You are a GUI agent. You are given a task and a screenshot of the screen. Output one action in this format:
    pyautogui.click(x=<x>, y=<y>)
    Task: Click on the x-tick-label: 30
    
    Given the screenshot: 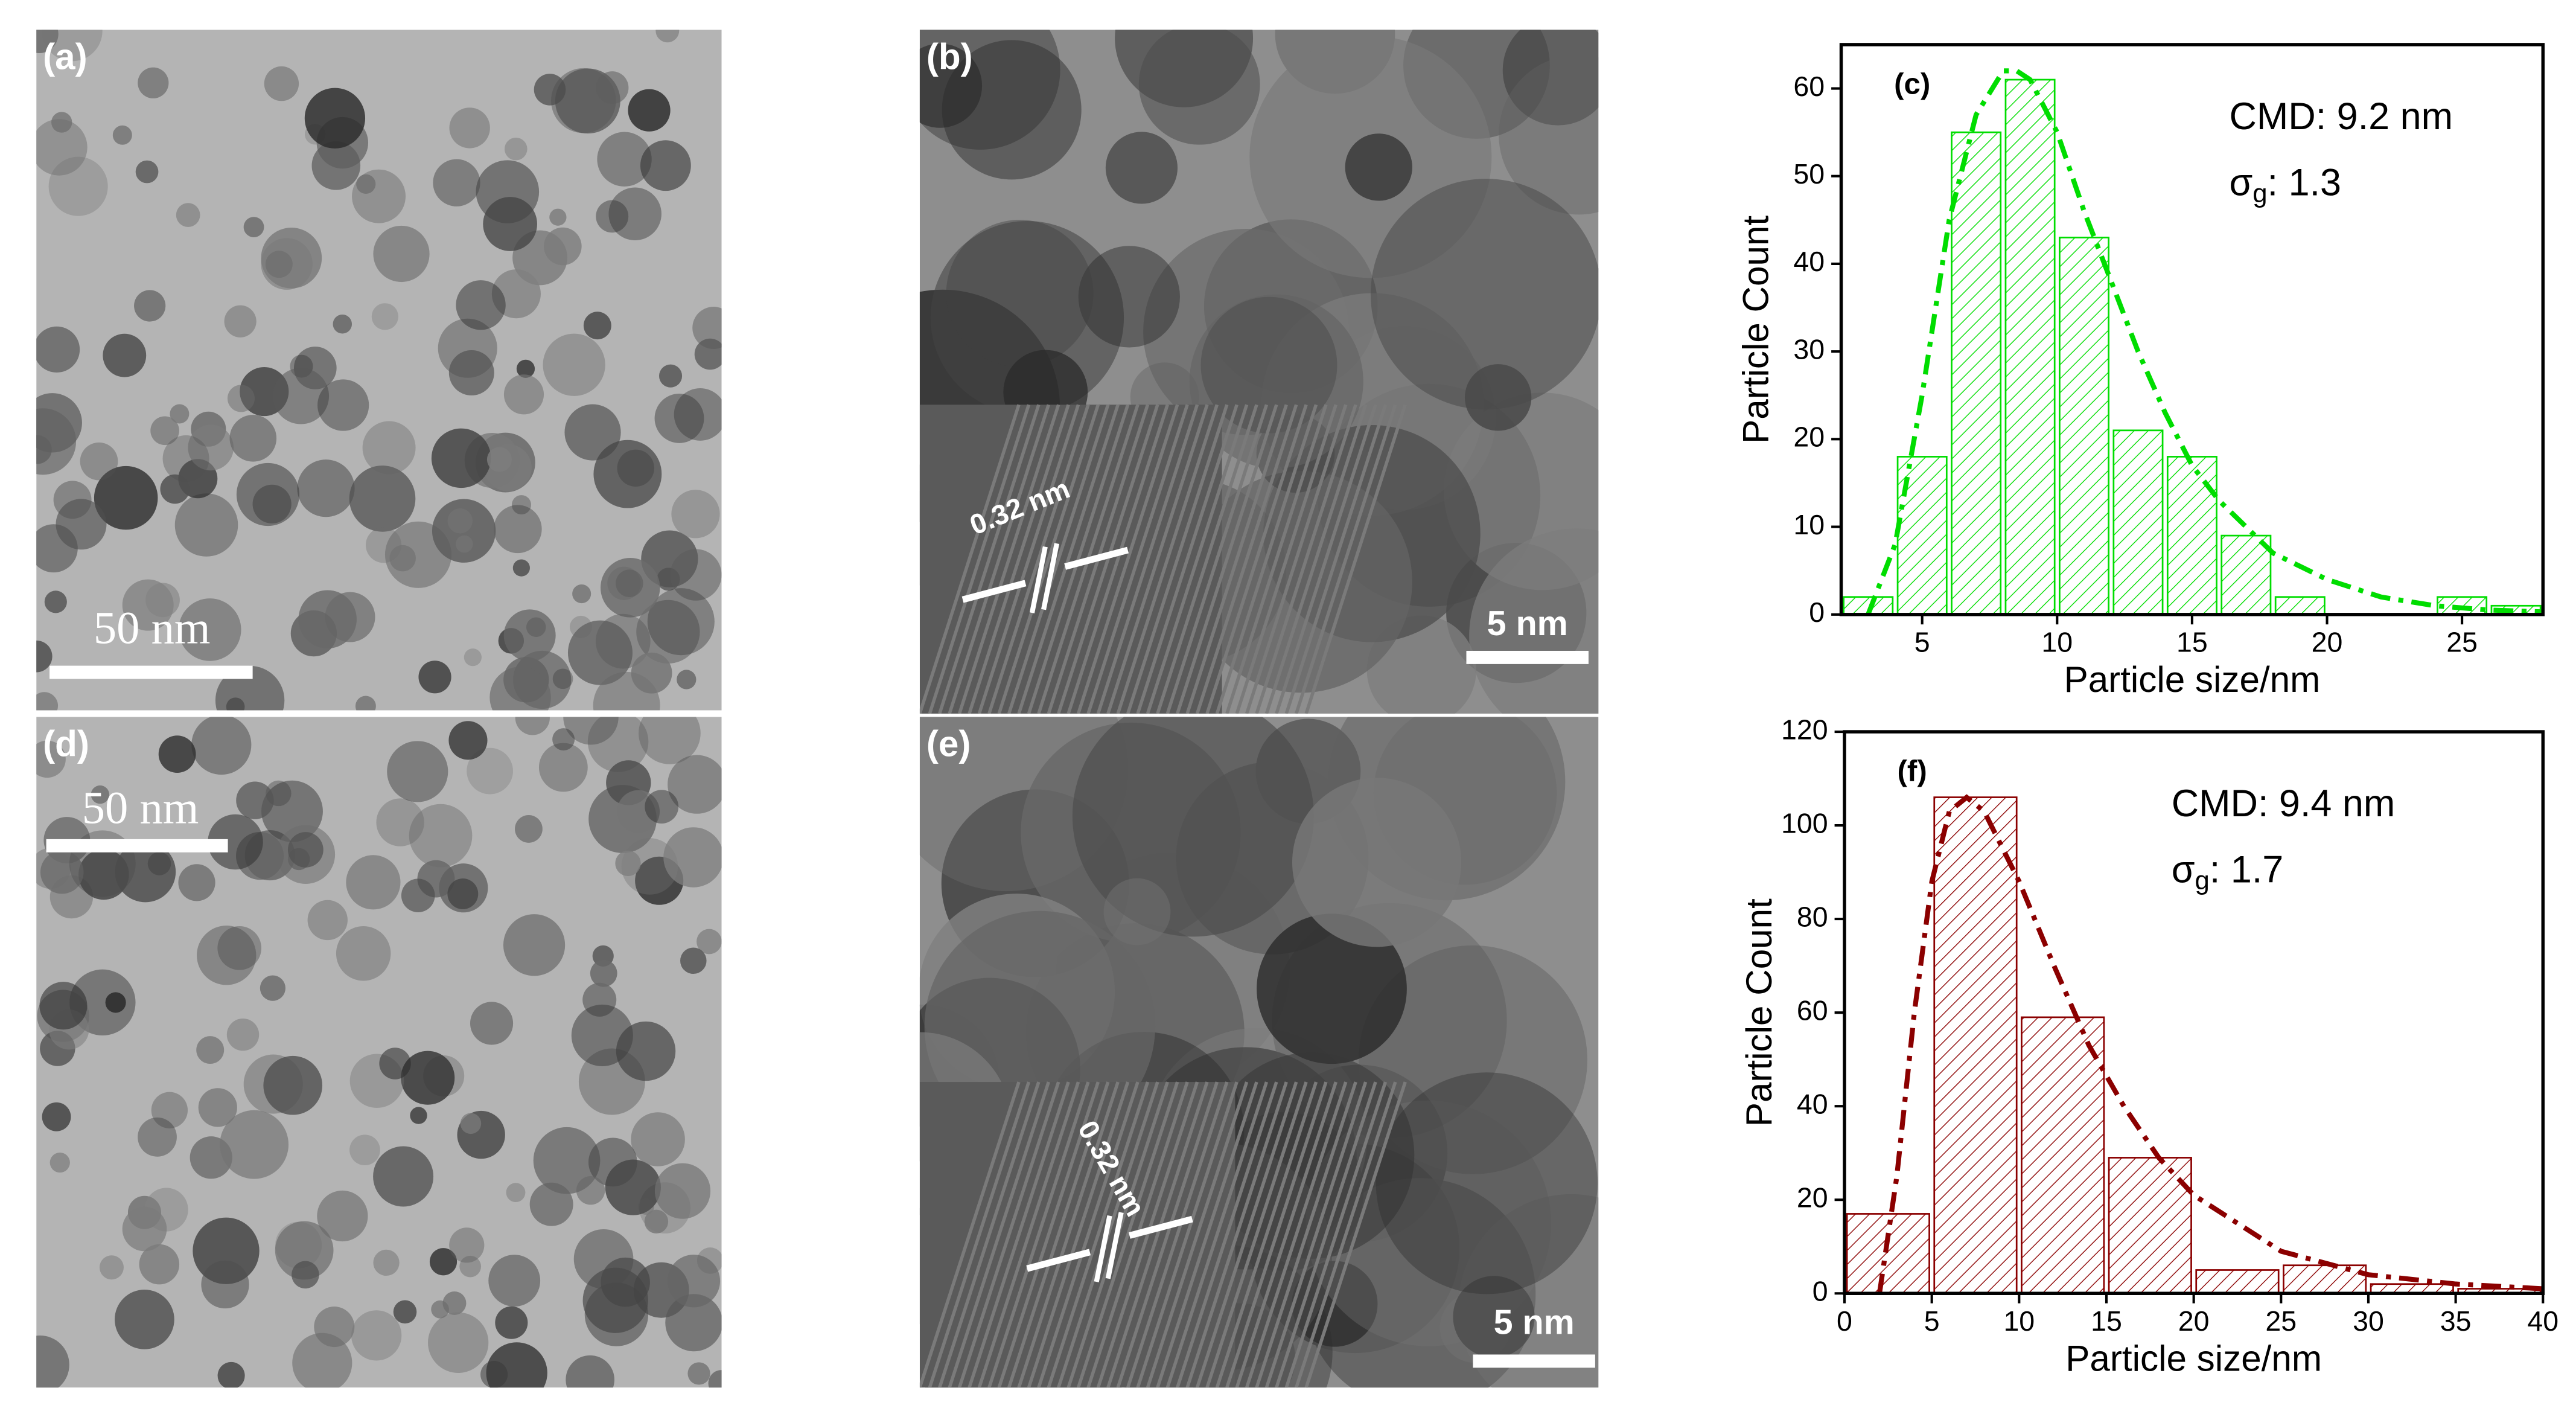 What is the action you would take?
    pyautogui.click(x=2368, y=1321)
    